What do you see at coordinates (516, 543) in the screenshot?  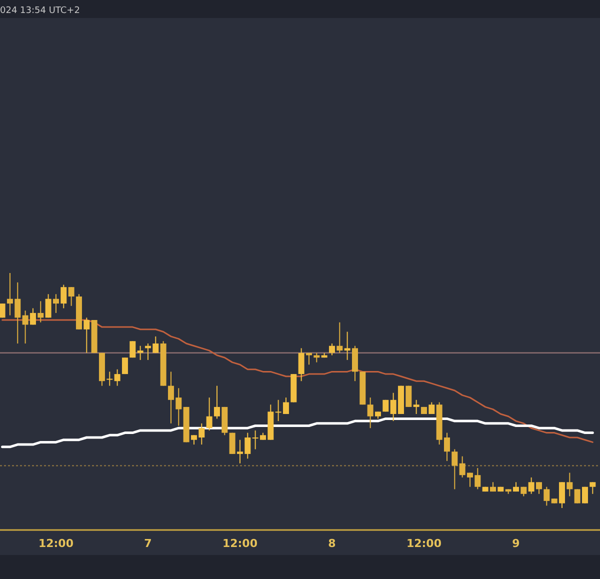 I see `x-tick-label: 9` at bounding box center [516, 543].